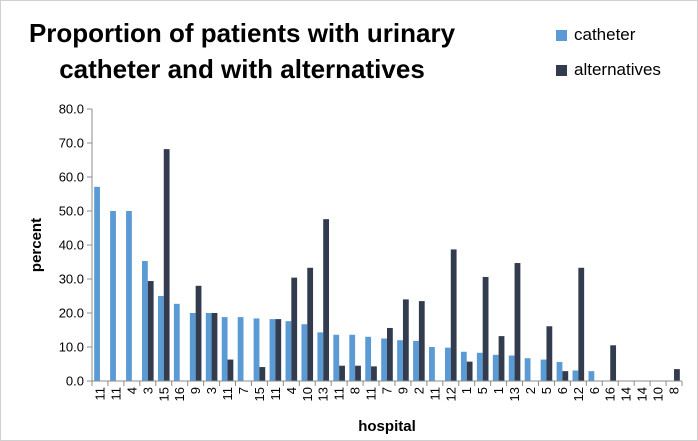 This screenshot has height=441, width=698. Describe the element at coordinates (36, 245) in the screenshot. I see `y-axis-title: percent` at that location.